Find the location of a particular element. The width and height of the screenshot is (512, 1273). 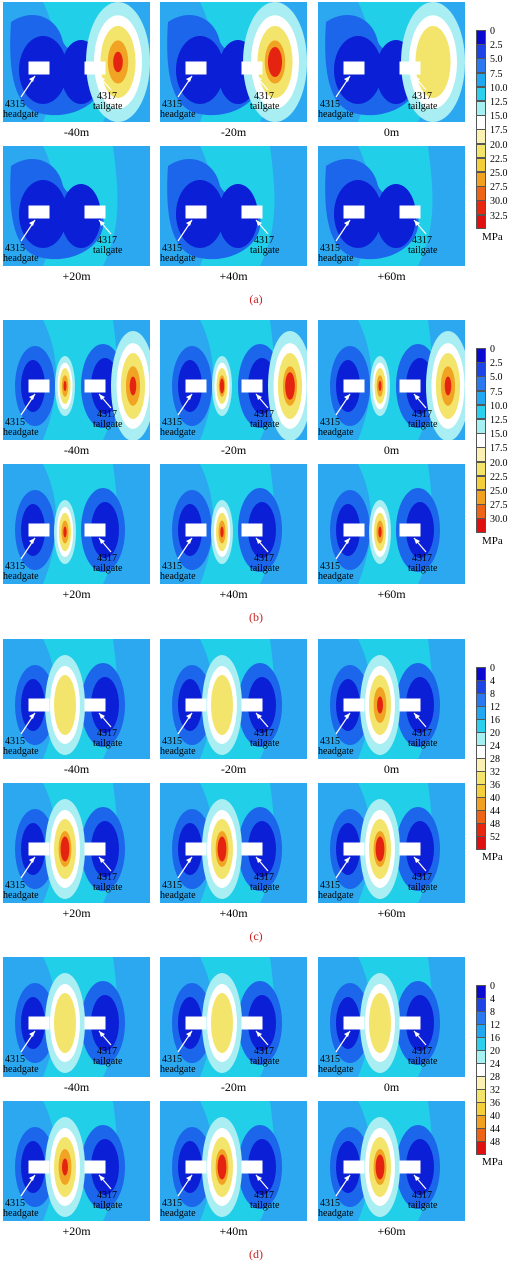

legend-tick-label: 40 is located at coordinates (495, 1116).